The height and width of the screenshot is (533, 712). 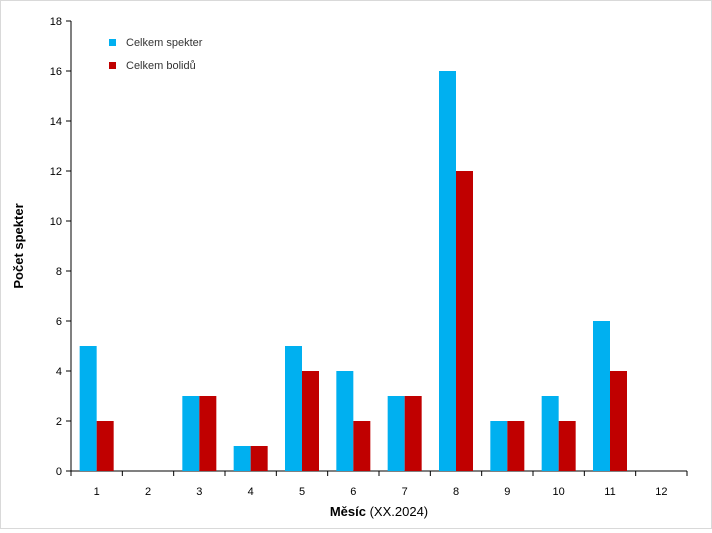 What do you see at coordinates (559, 492) in the screenshot?
I see `x-tick-label: 10` at bounding box center [559, 492].